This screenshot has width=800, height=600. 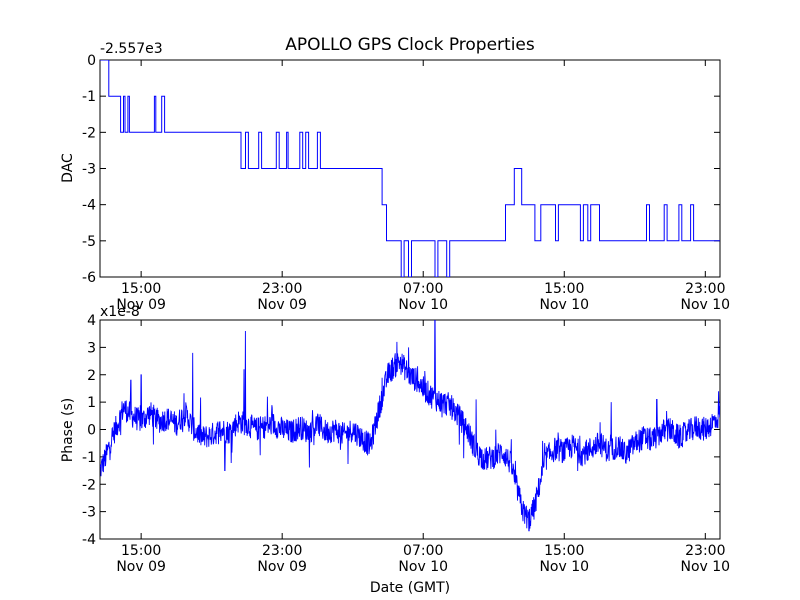 What do you see at coordinates (423, 551) in the screenshot?
I see `phase-x-tick-time: 07:00` at bounding box center [423, 551].